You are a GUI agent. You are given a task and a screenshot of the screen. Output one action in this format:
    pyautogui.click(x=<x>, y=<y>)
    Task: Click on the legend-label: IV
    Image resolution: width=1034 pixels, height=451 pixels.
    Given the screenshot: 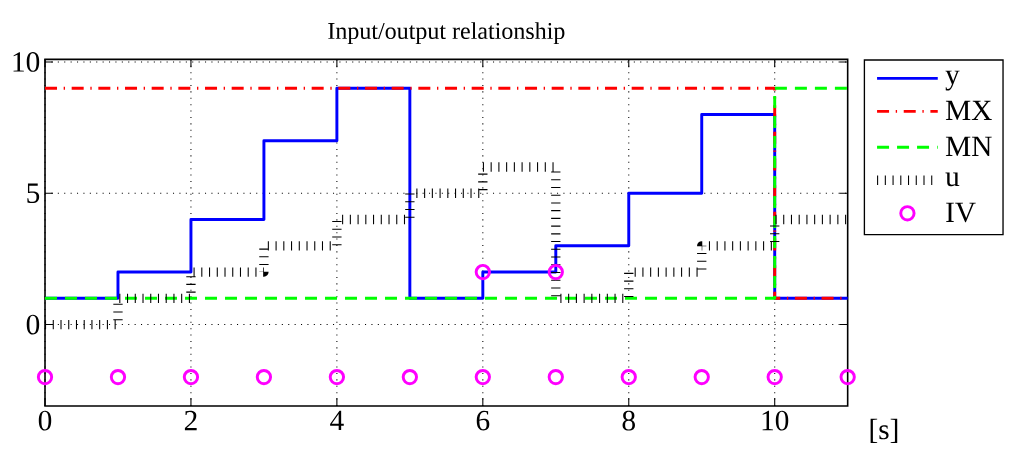 What is the action you would take?
    pyautogui.click(x=961, y=212)
    